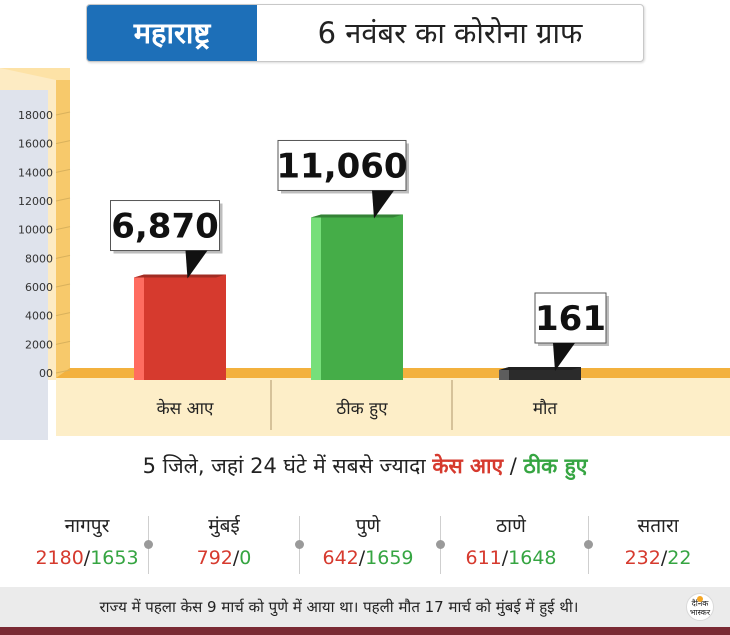 The image size is (730, 635). Describe the element at coordinates (39, 258) in the screenshot. I see `y-tick-label: 8000` at that location.